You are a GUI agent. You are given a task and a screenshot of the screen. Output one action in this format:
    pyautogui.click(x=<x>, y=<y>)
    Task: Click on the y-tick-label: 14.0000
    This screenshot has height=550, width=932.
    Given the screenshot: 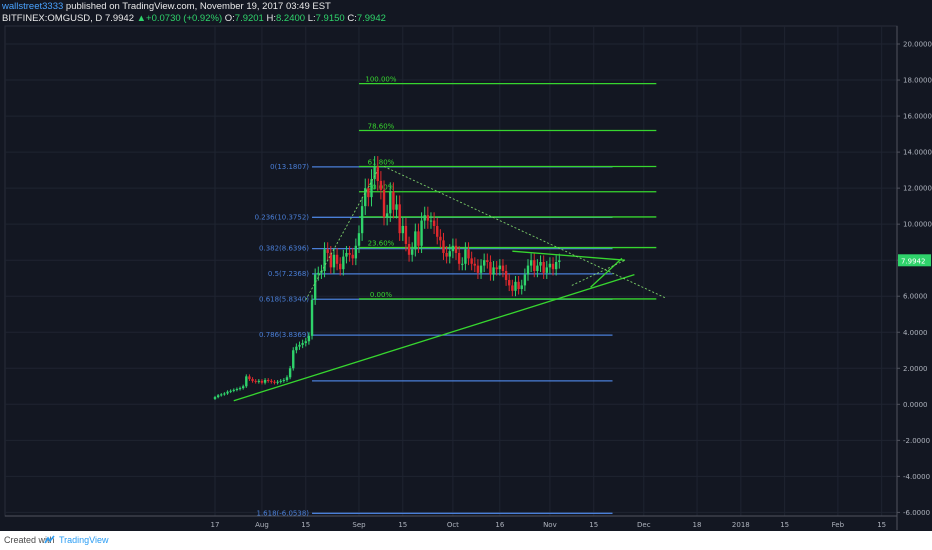 What is the action you would take?
    pyautogui.click(x=917, y=153)
    